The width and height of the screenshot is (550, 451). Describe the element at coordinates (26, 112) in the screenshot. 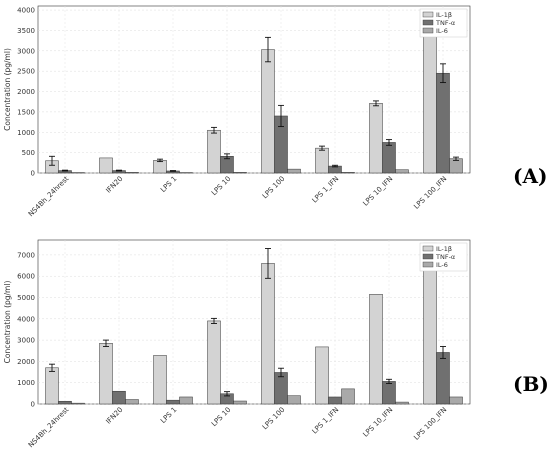

I see `y-tick-label: 1500` at that location.